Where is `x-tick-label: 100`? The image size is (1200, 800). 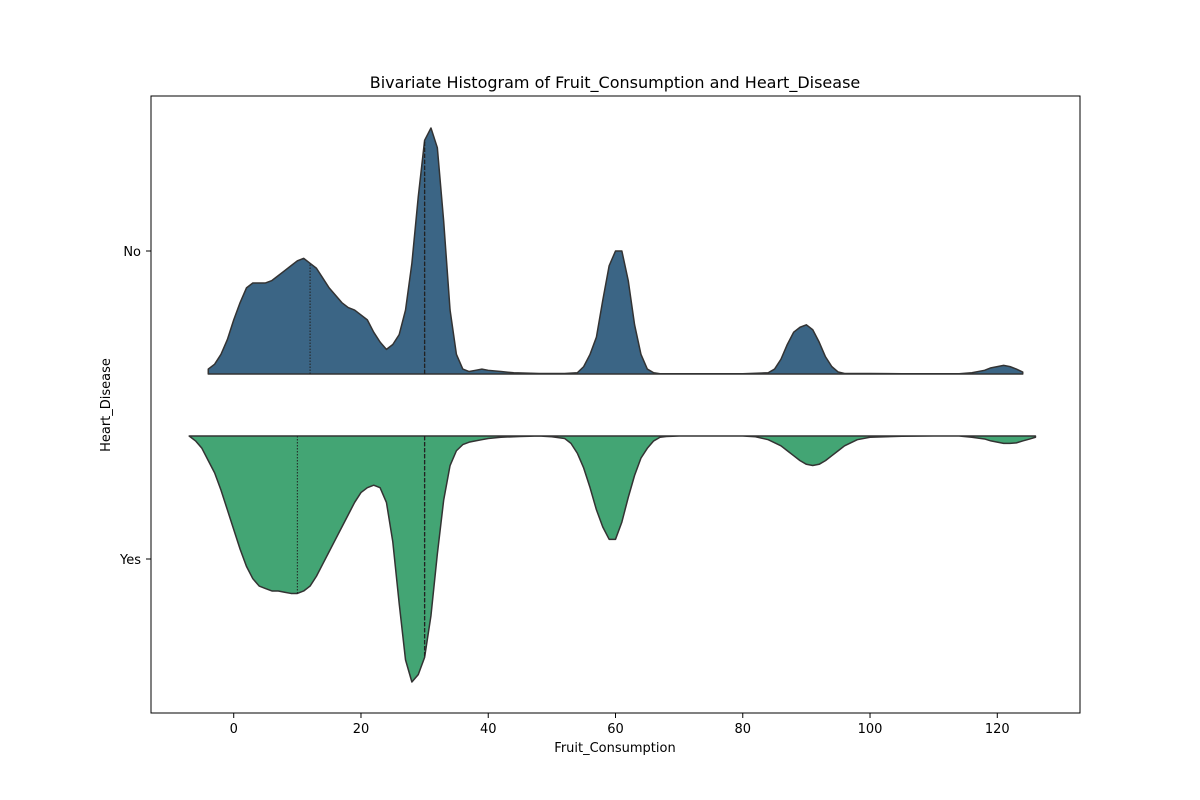 x-tick-label: 100 is located at coordinates (870, 729).